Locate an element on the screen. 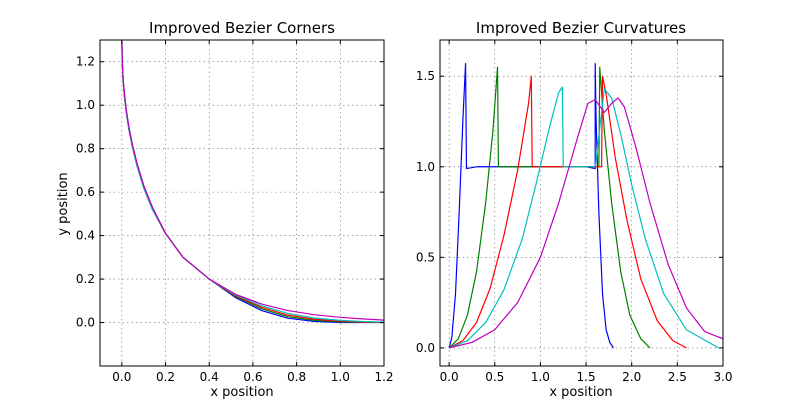  x-tick-label: 0.5 is located at coordinates (494, 377).